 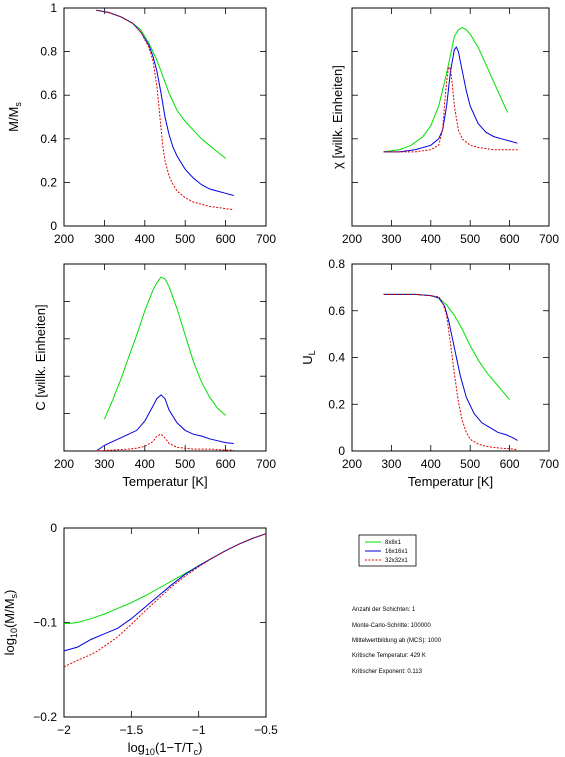 I want to click on x-tick-label-chi: 400, so click(x=431, y=239).